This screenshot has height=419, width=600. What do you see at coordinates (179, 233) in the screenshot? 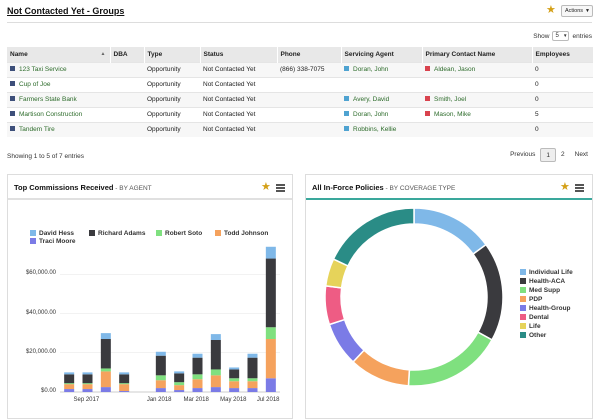
I see `legend-entry: Robert Soto` at bounding box center [179, 233].